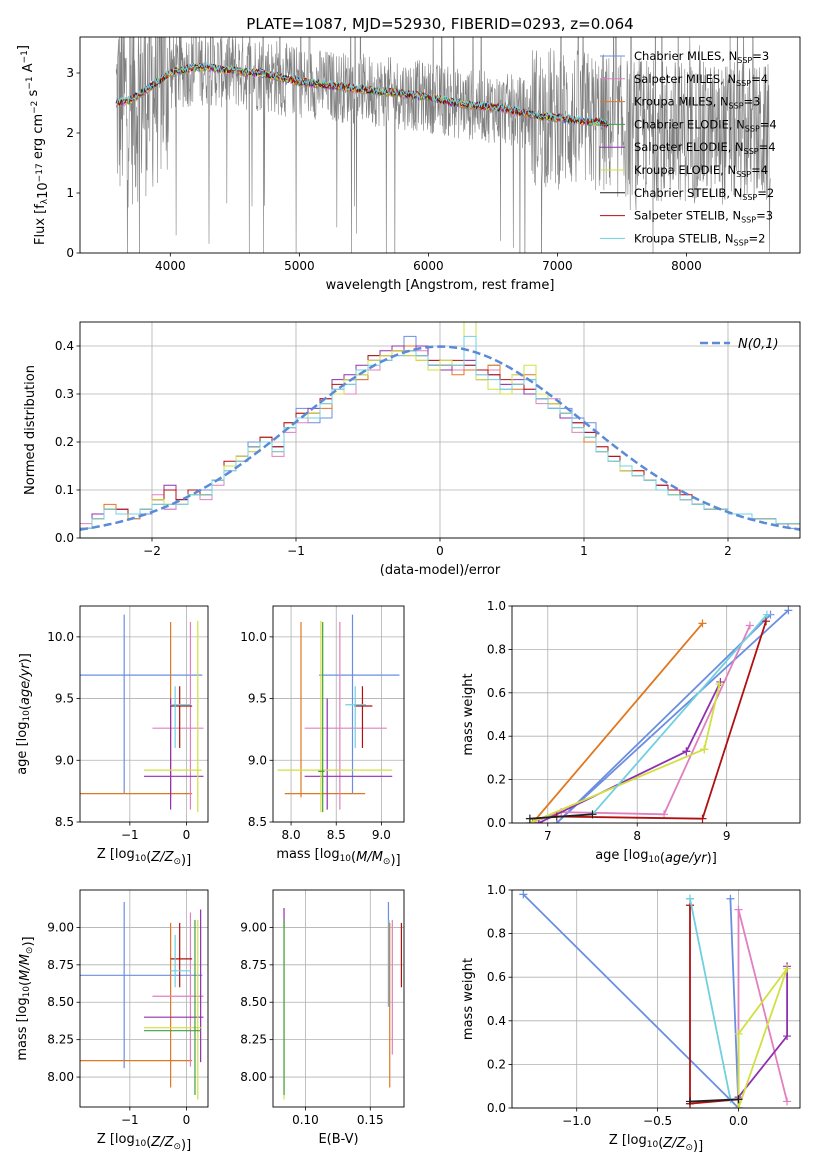  What do you see at coordinates (28, 69) in the screenshot?
I see `y-label-part: A` at bounding box center [28, 69].